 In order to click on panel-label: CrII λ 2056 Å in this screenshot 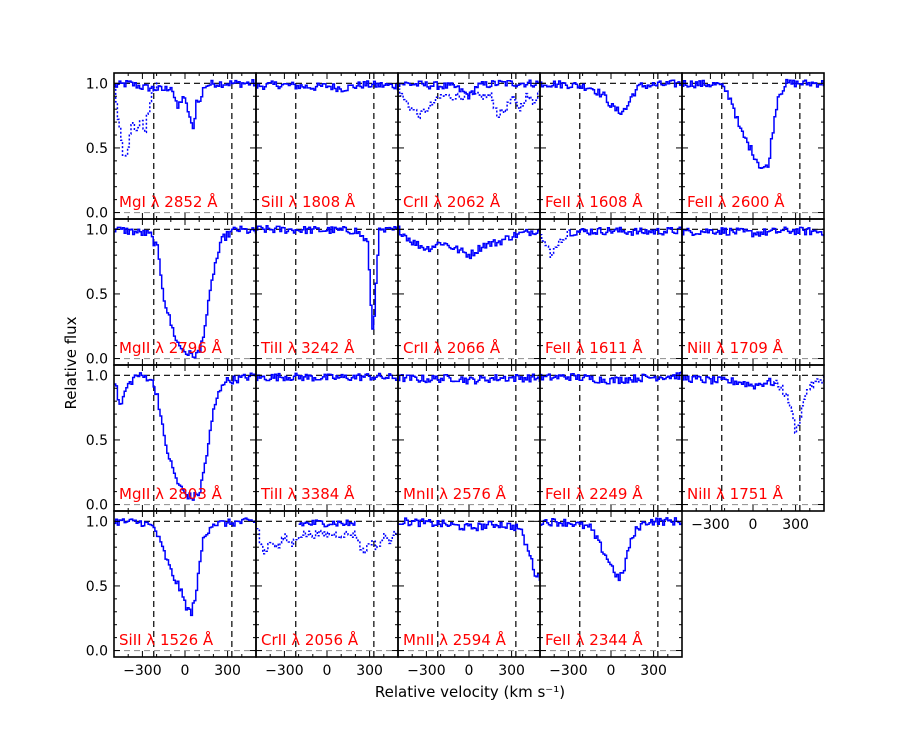, I will do `click(310, 639)`.